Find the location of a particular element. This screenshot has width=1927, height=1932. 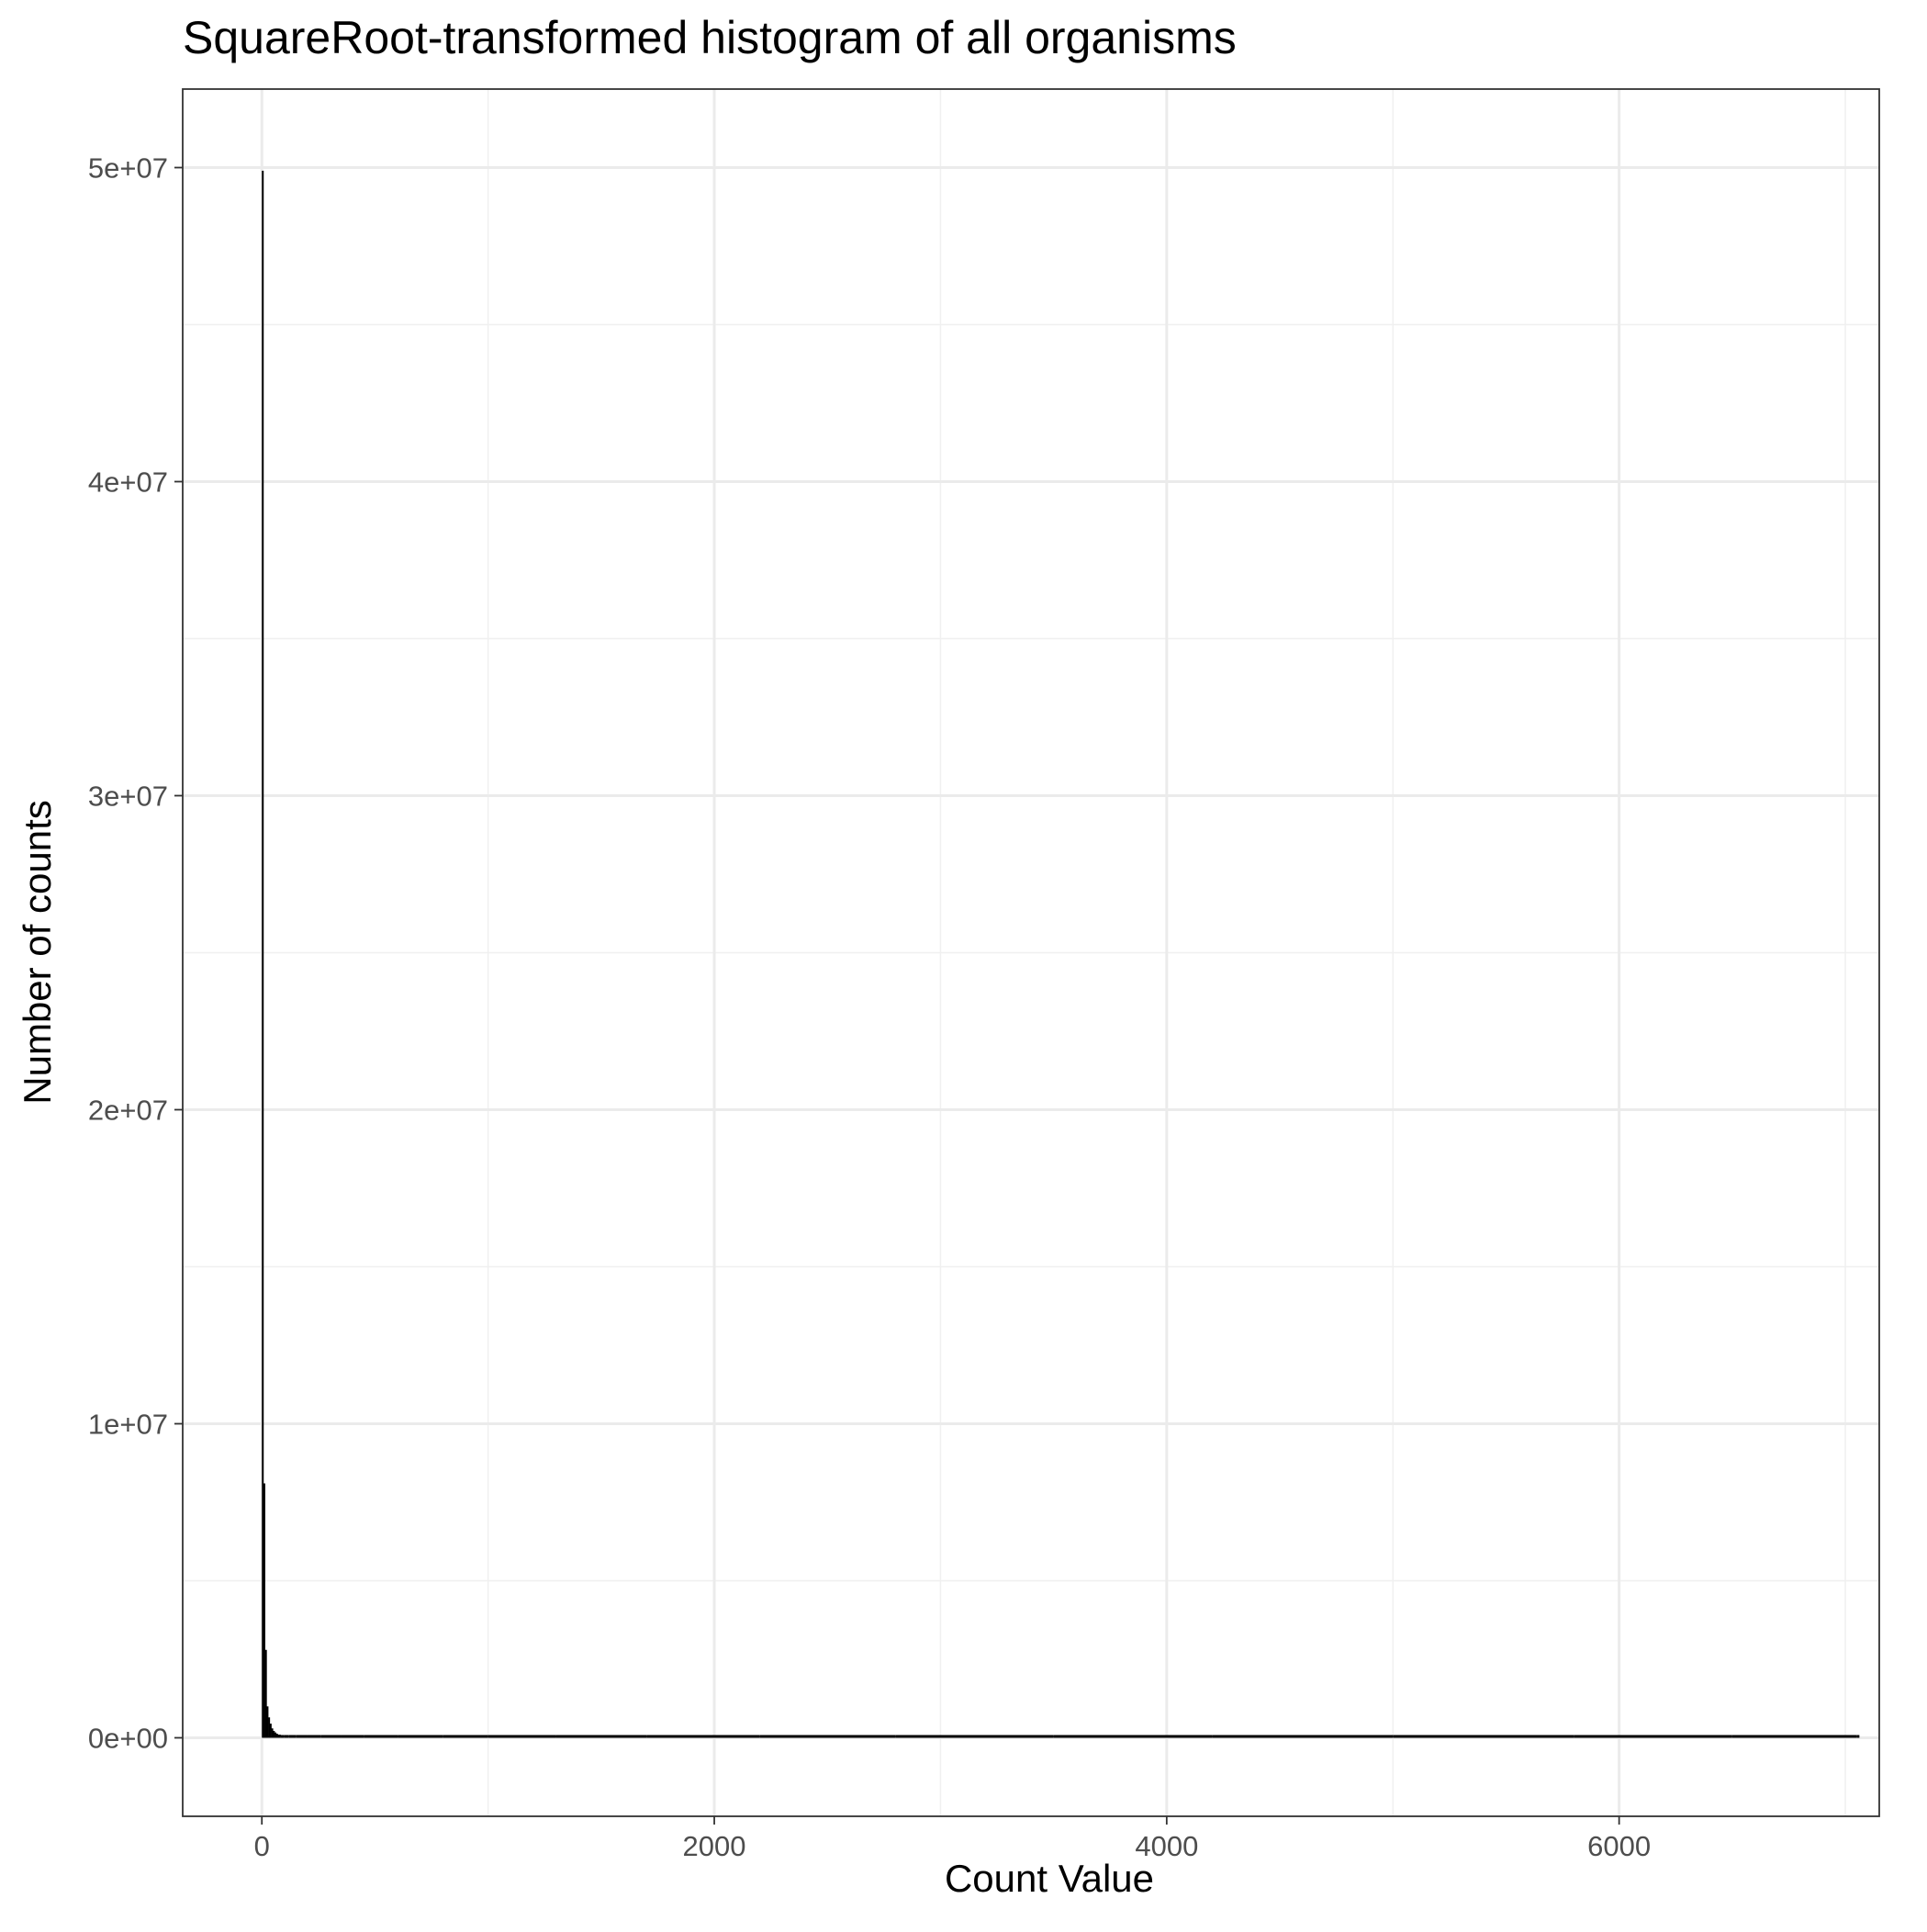

y-tick-label: 2e+07 is located at coordinates (128, 1111).